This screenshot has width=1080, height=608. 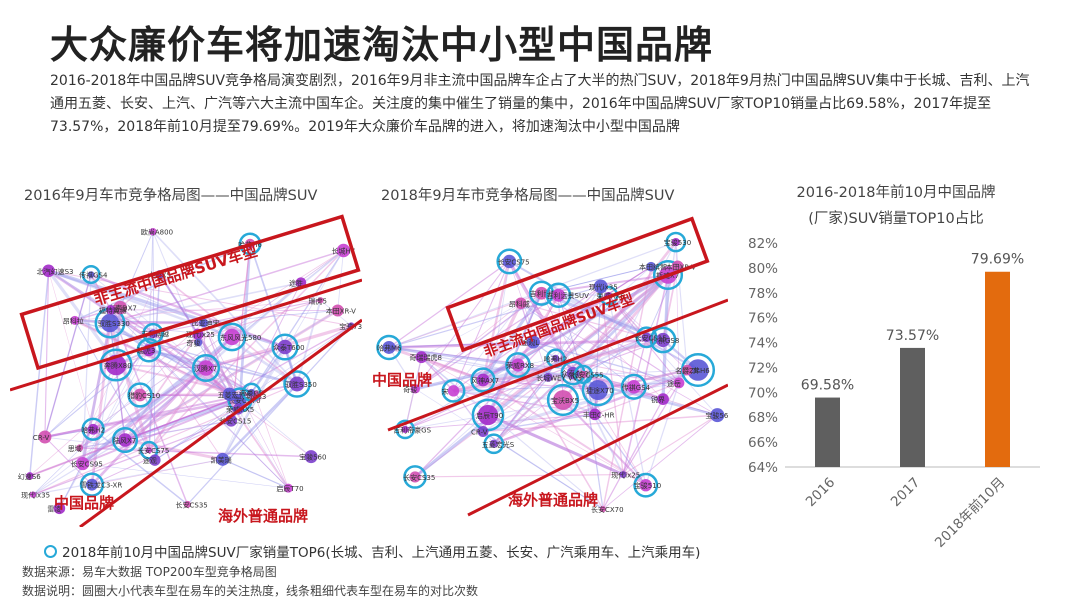 I want to click on network-node-label: 驭胜S350, so click(x=301, y=384).